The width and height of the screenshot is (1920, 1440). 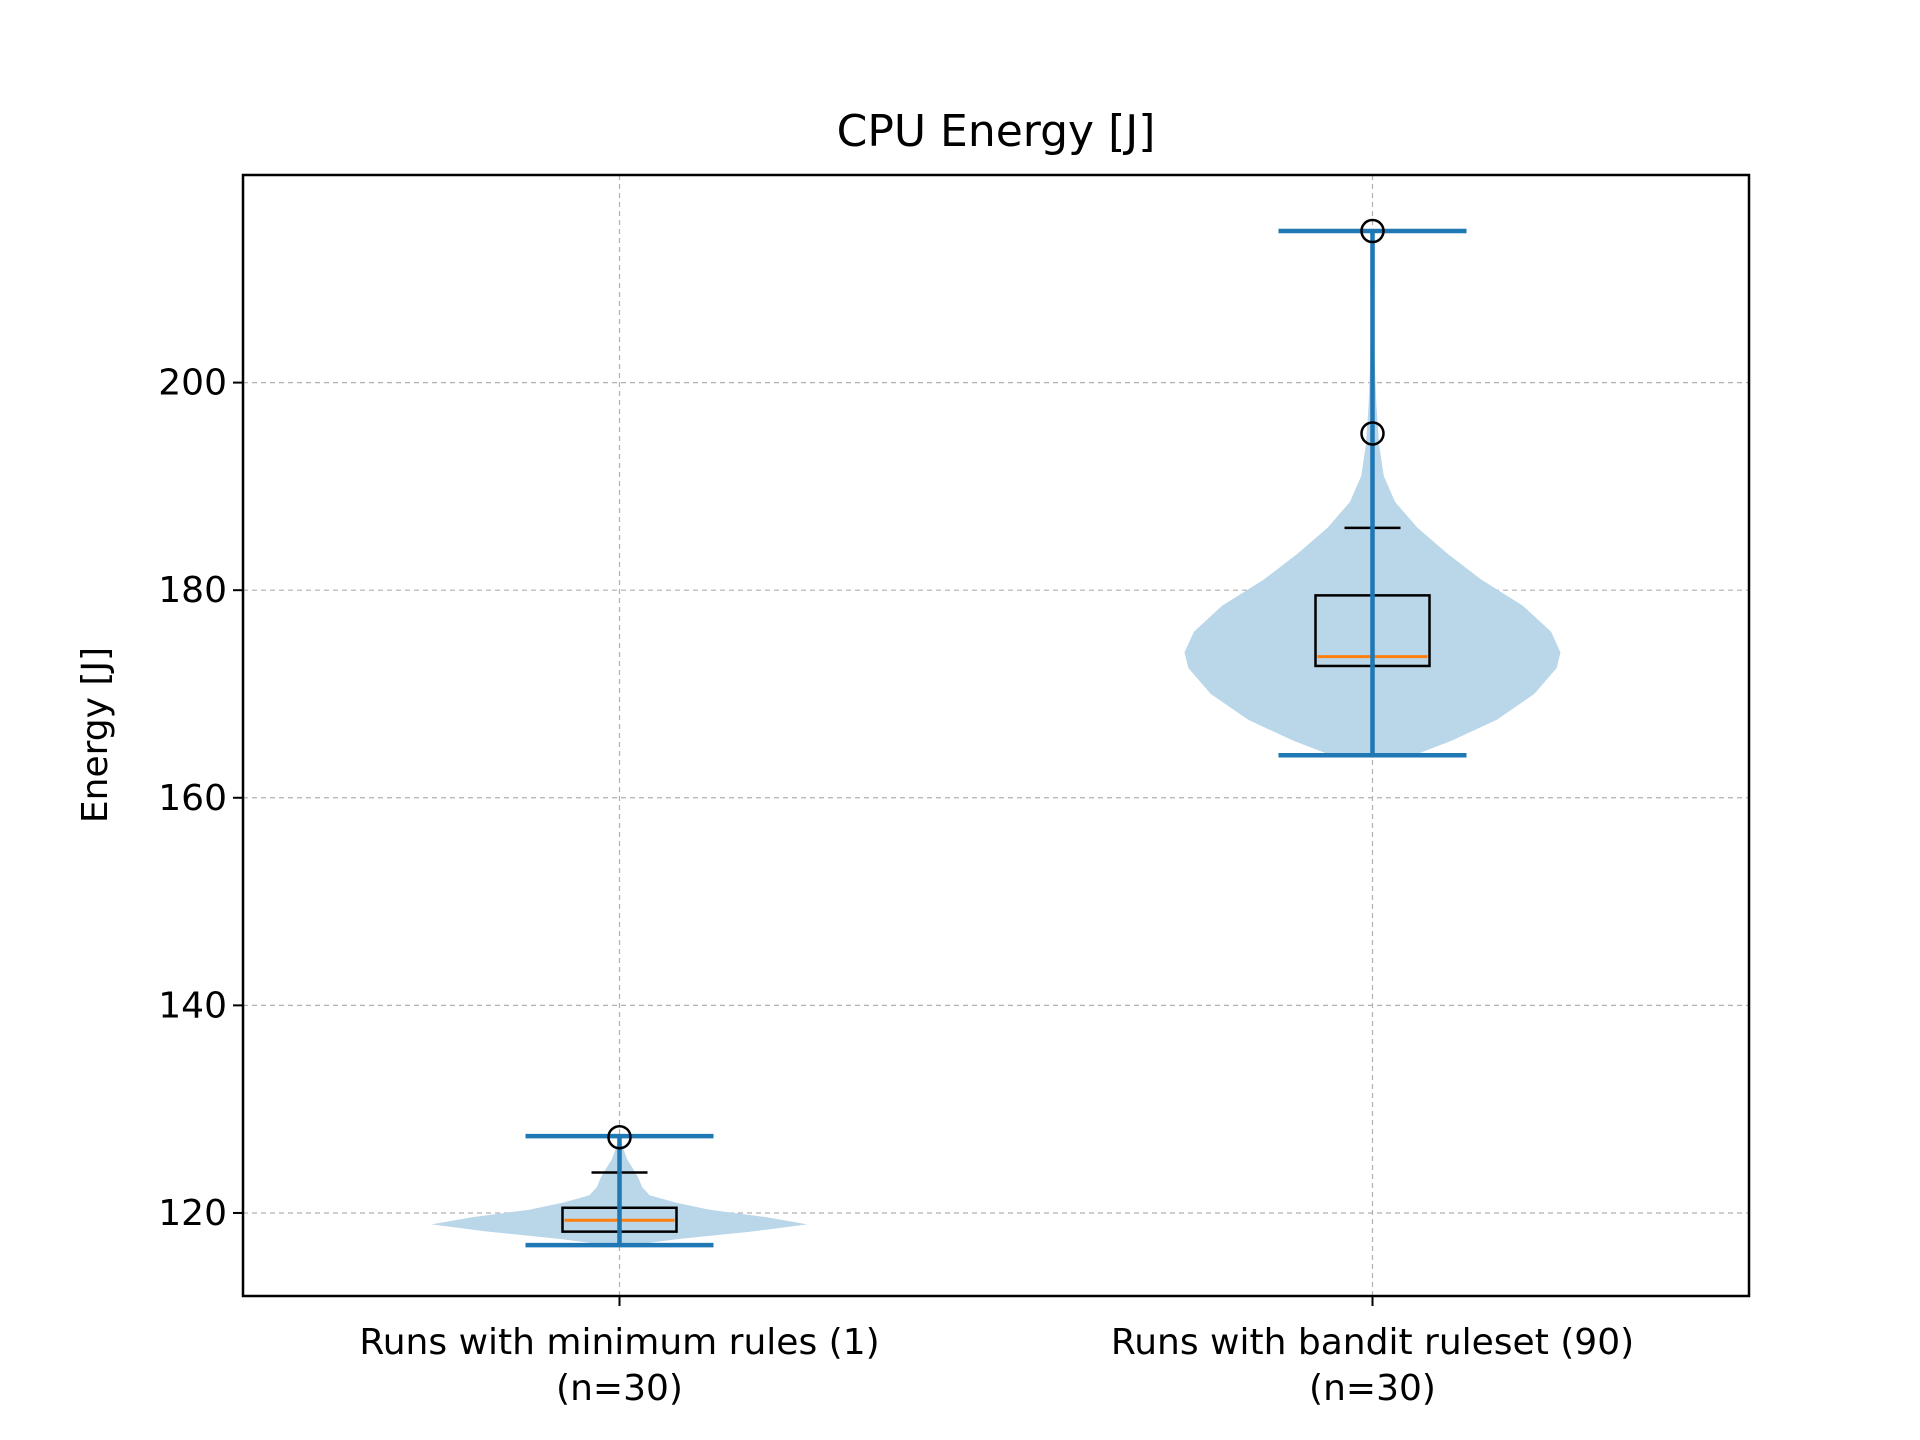 I want to click on y-tick-label: 120, so click(x=192, y=1213).